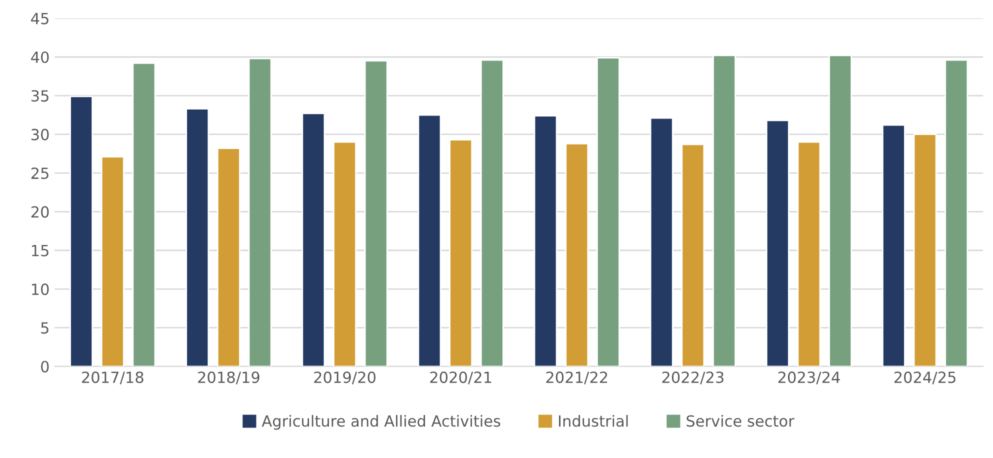  I want to click on y-tick-label: 10, so click(40, 290).